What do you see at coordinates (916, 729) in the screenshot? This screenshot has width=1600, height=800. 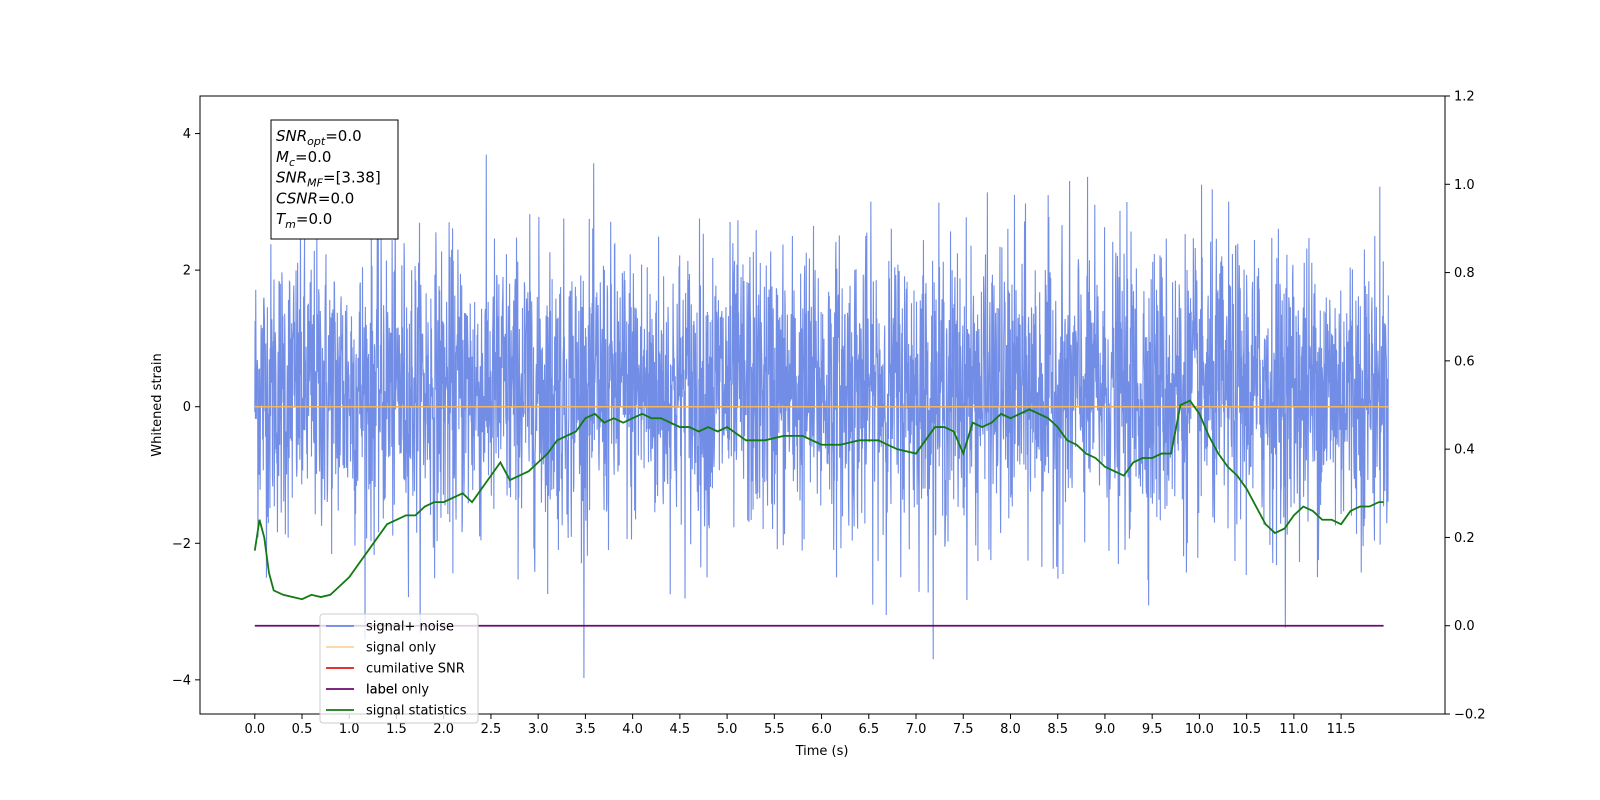 I see `x-tick-label: 7.0` at bounding box center [916, 729].